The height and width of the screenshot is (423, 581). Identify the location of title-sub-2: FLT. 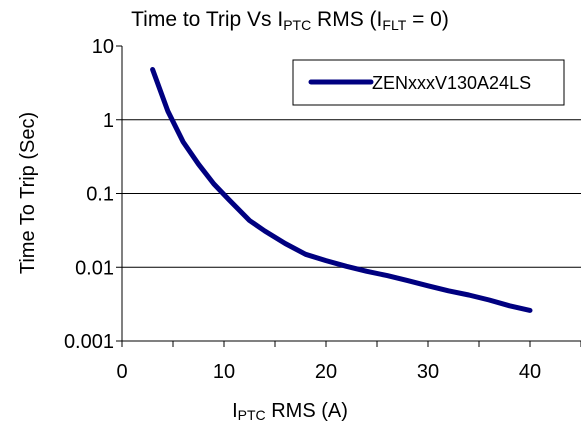
(394, 25).